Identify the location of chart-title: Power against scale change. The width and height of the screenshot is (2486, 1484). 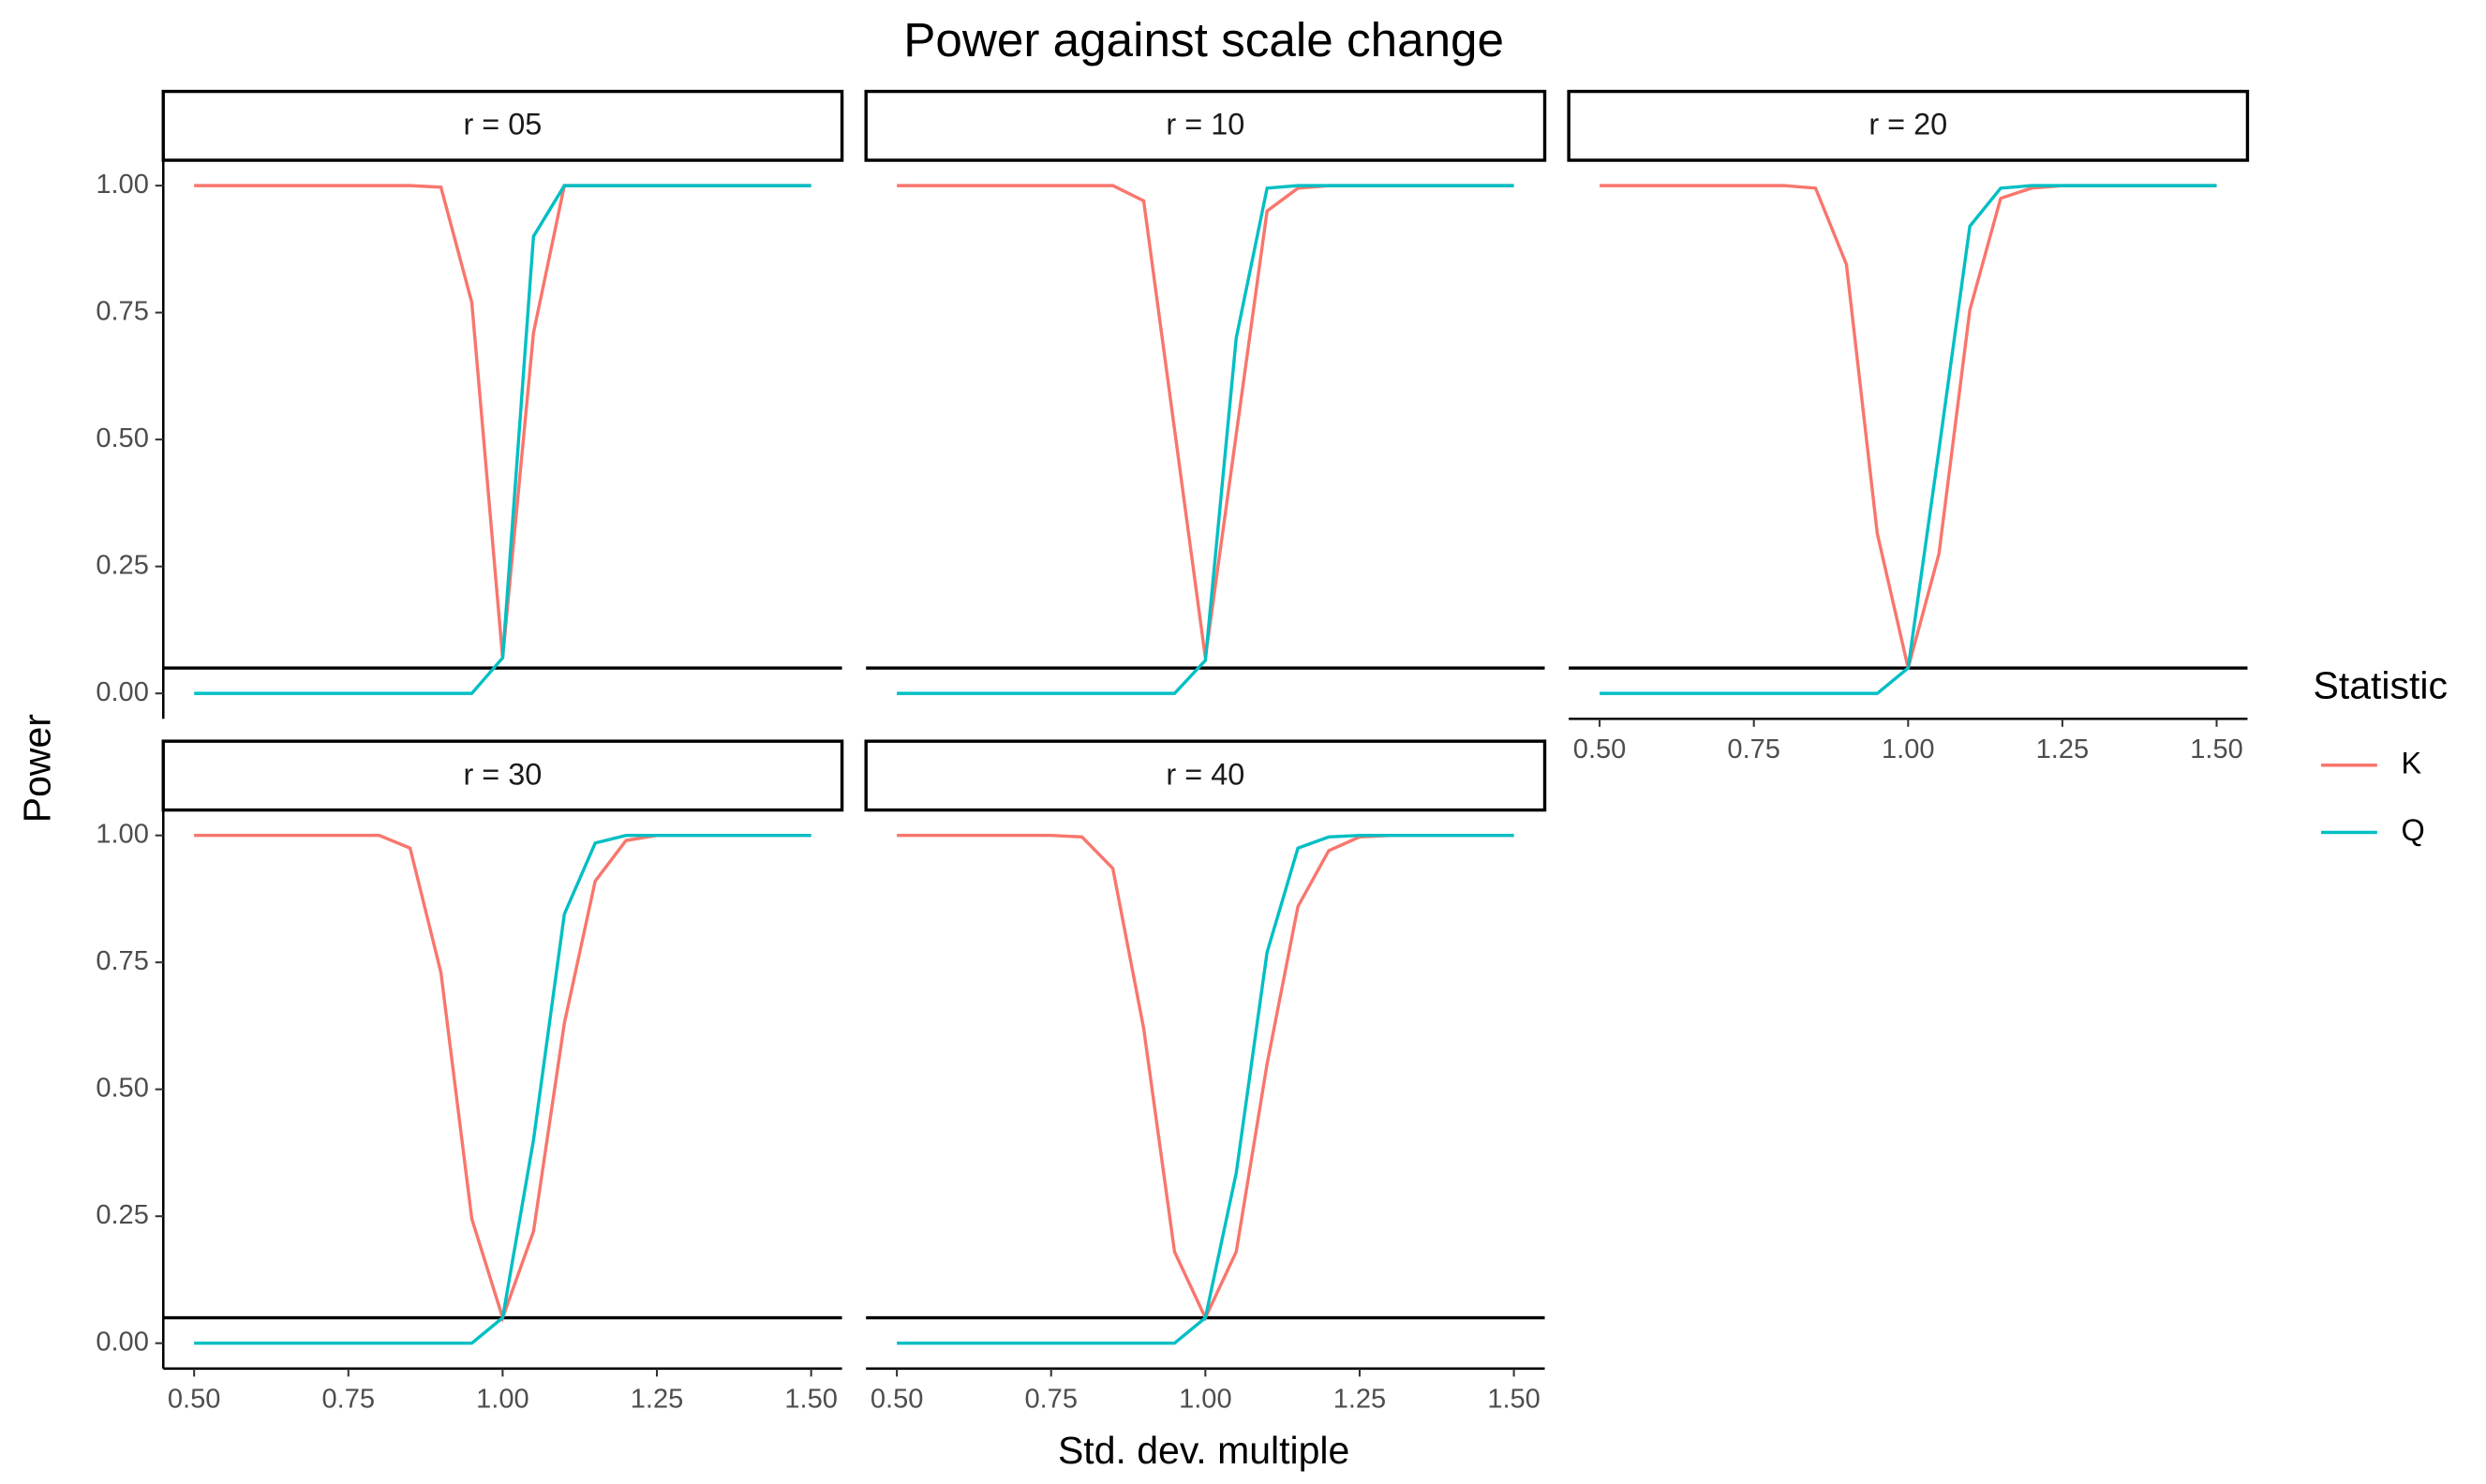
(1203, 40).